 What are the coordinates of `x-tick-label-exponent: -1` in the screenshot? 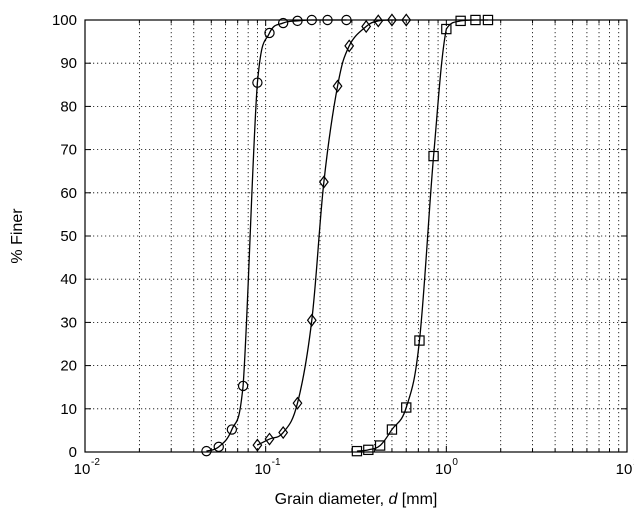 It's located at (276, 462).